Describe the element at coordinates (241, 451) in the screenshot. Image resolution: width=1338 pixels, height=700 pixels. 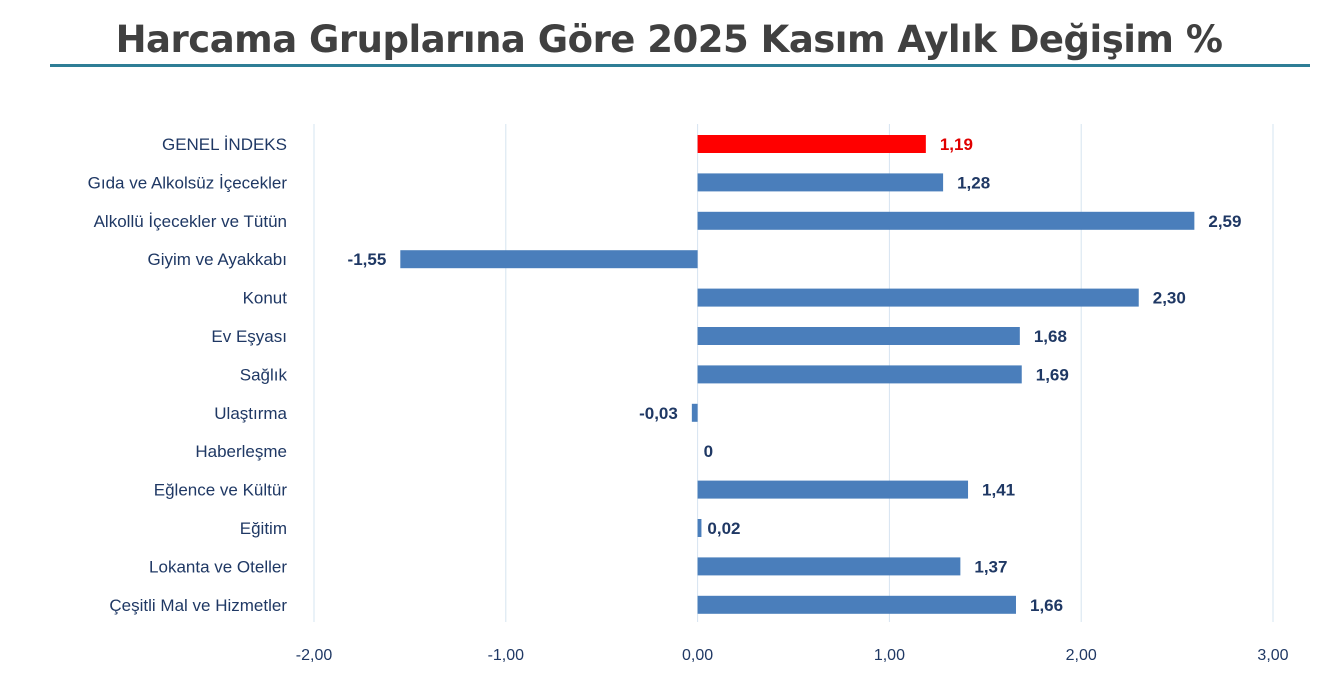
I see `category-label: Haberleşme` at that location.